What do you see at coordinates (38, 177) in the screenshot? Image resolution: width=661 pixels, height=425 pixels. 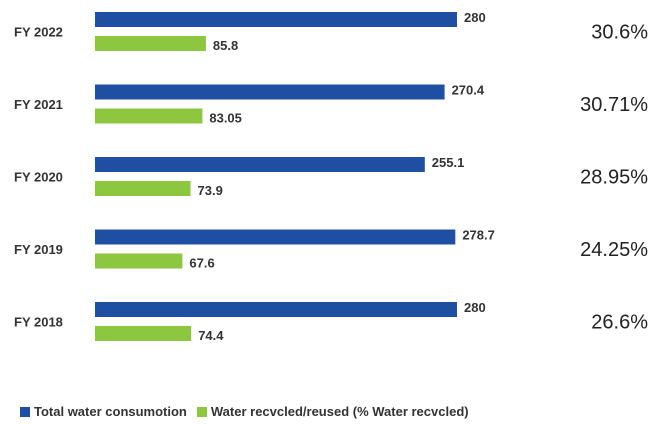 I see `category-label: FY 2020` at bounding box center [38, 177].